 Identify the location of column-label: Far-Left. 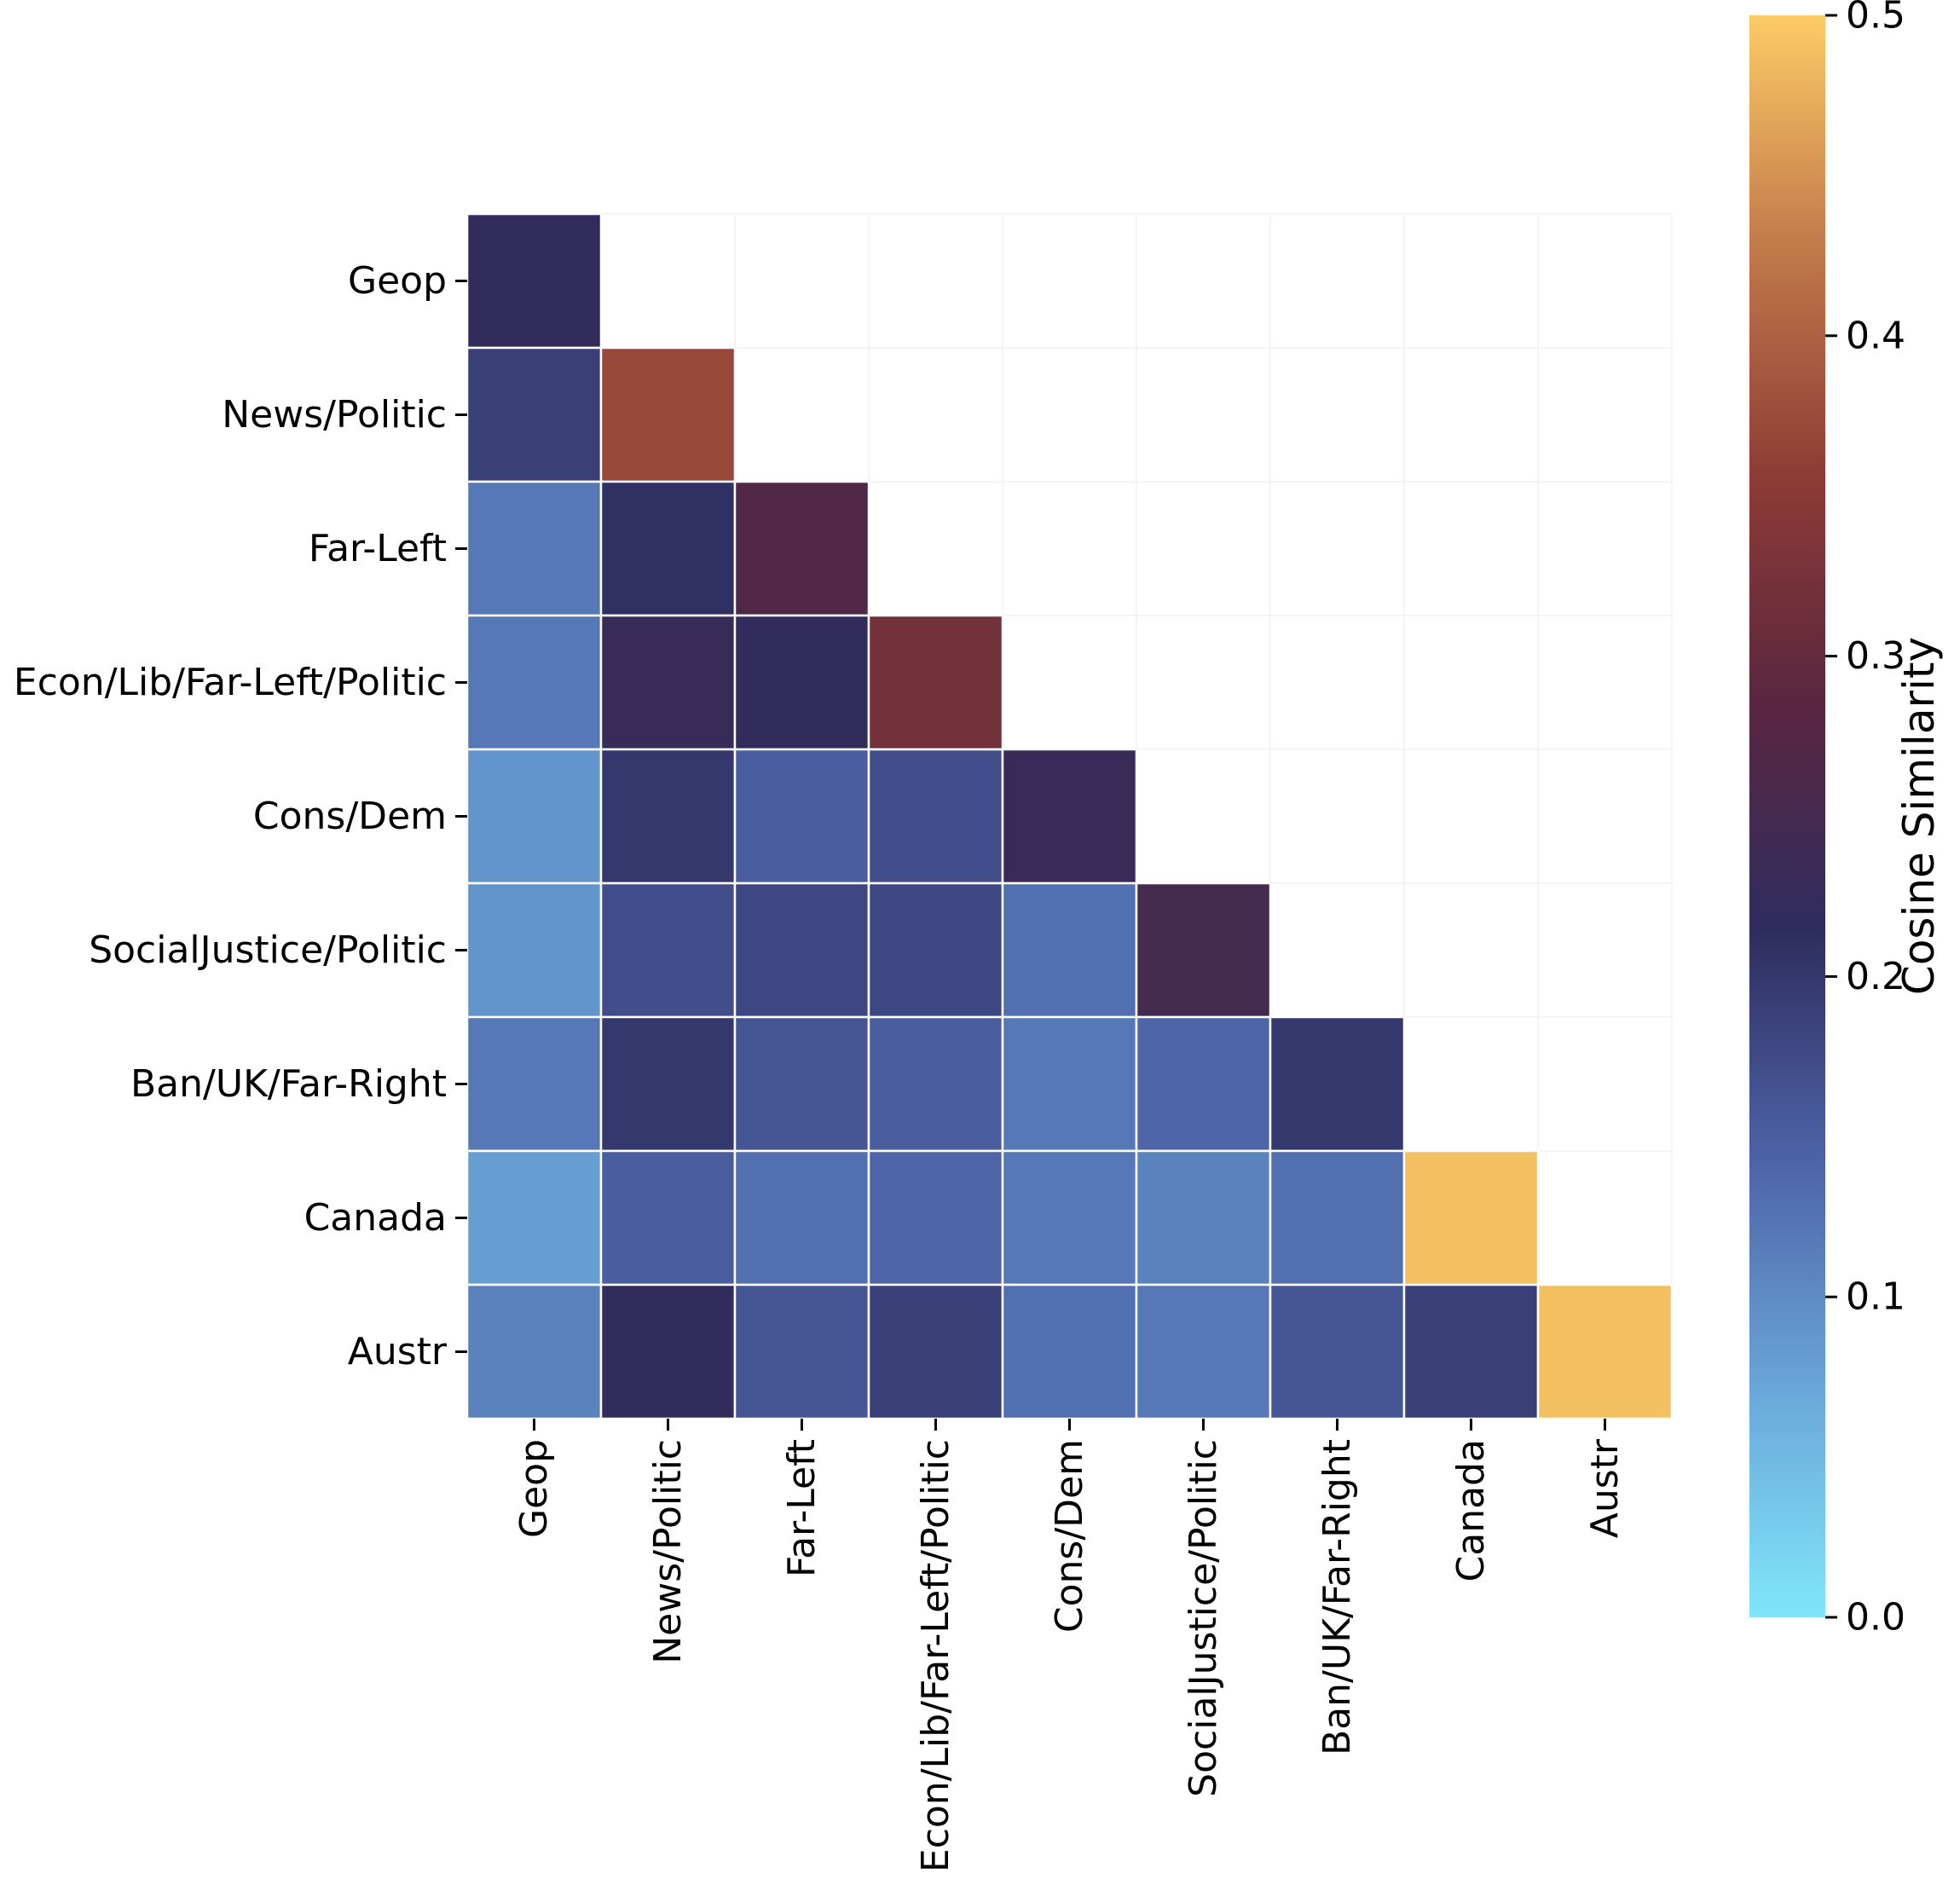
(802, 1508).